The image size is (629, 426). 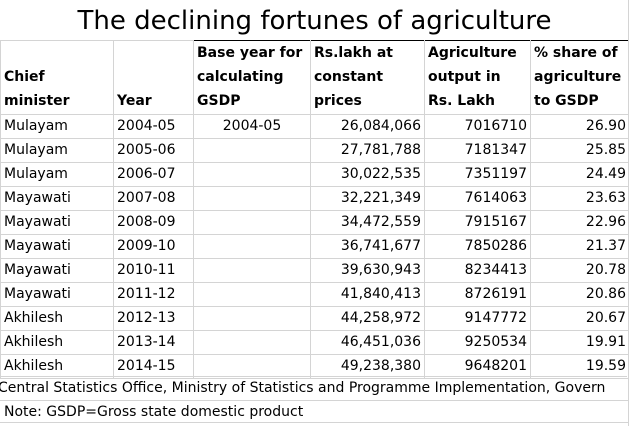 I want to click on cell-agri-output: 7351197, so click(x=477, y=174).